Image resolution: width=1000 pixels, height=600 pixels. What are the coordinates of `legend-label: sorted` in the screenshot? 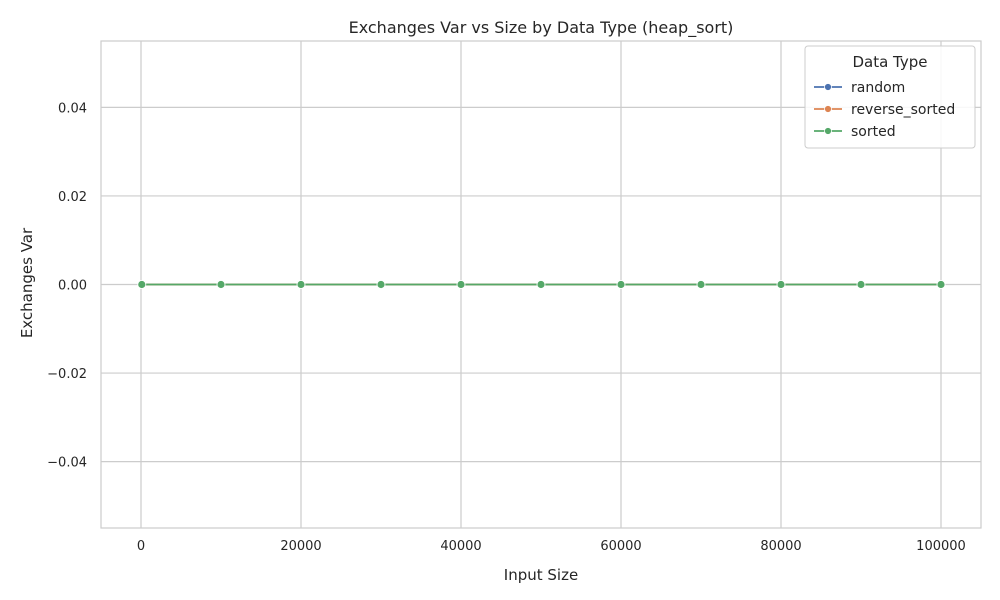 It's located at (873, 132).